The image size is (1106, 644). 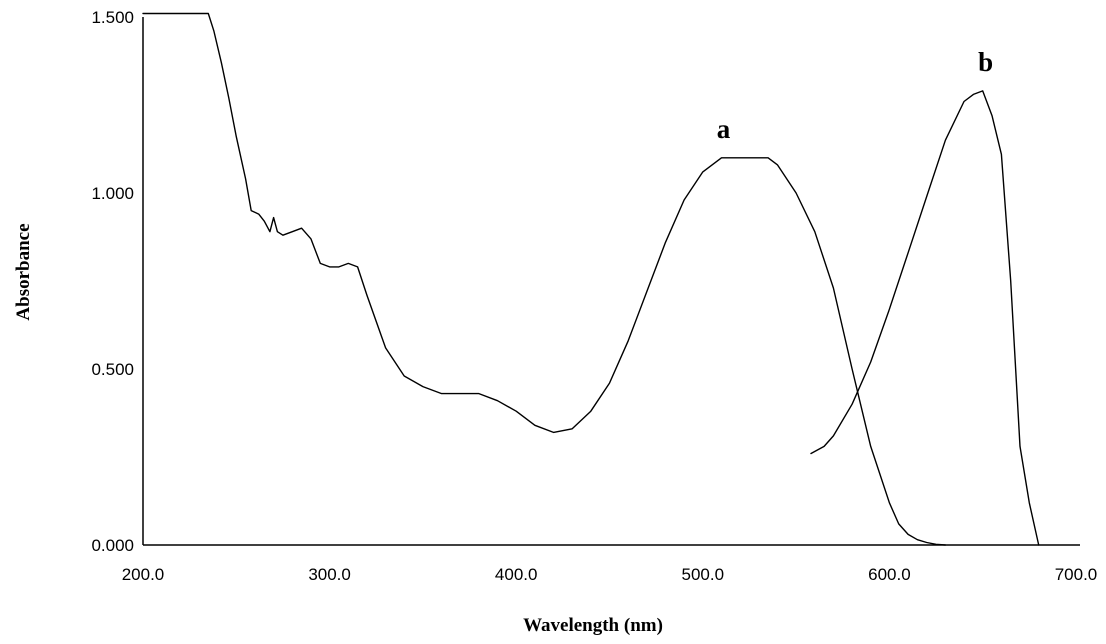 What do you see at coordinates (112, 281) in the screenshot?
I see `y-tick-labels: 0.000 0.500 1.000 1.500` at bounding box center [112, 281].